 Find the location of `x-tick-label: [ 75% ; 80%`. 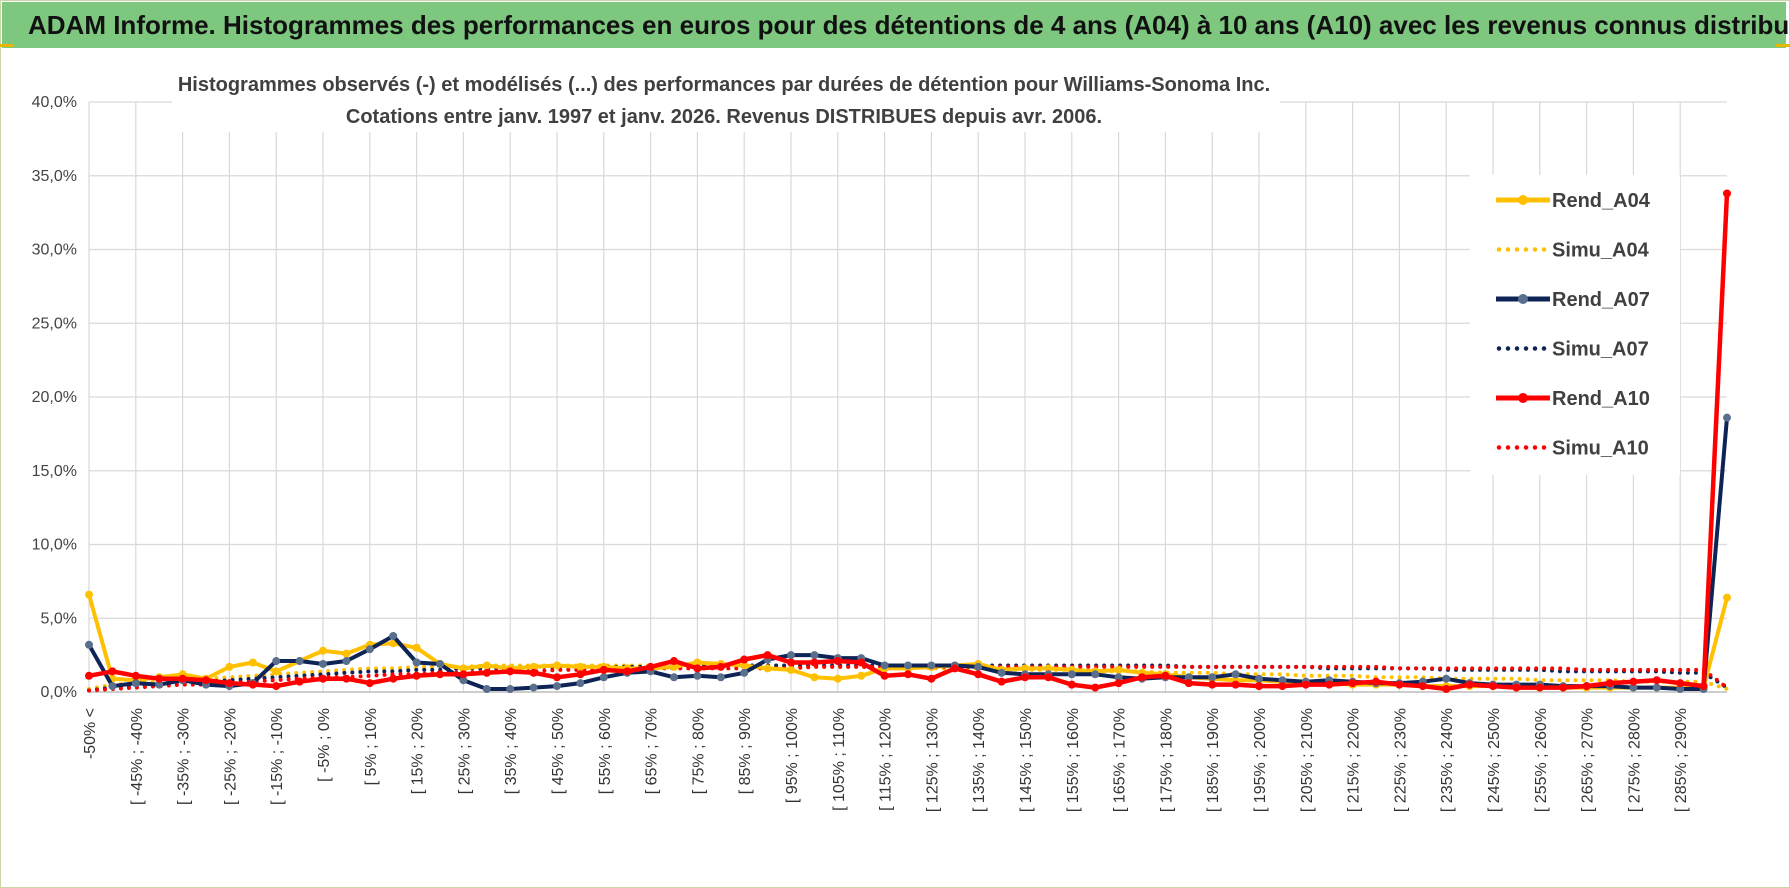

x-tick-label: [ 75% ; 80% is located at coordinates (698, 751).